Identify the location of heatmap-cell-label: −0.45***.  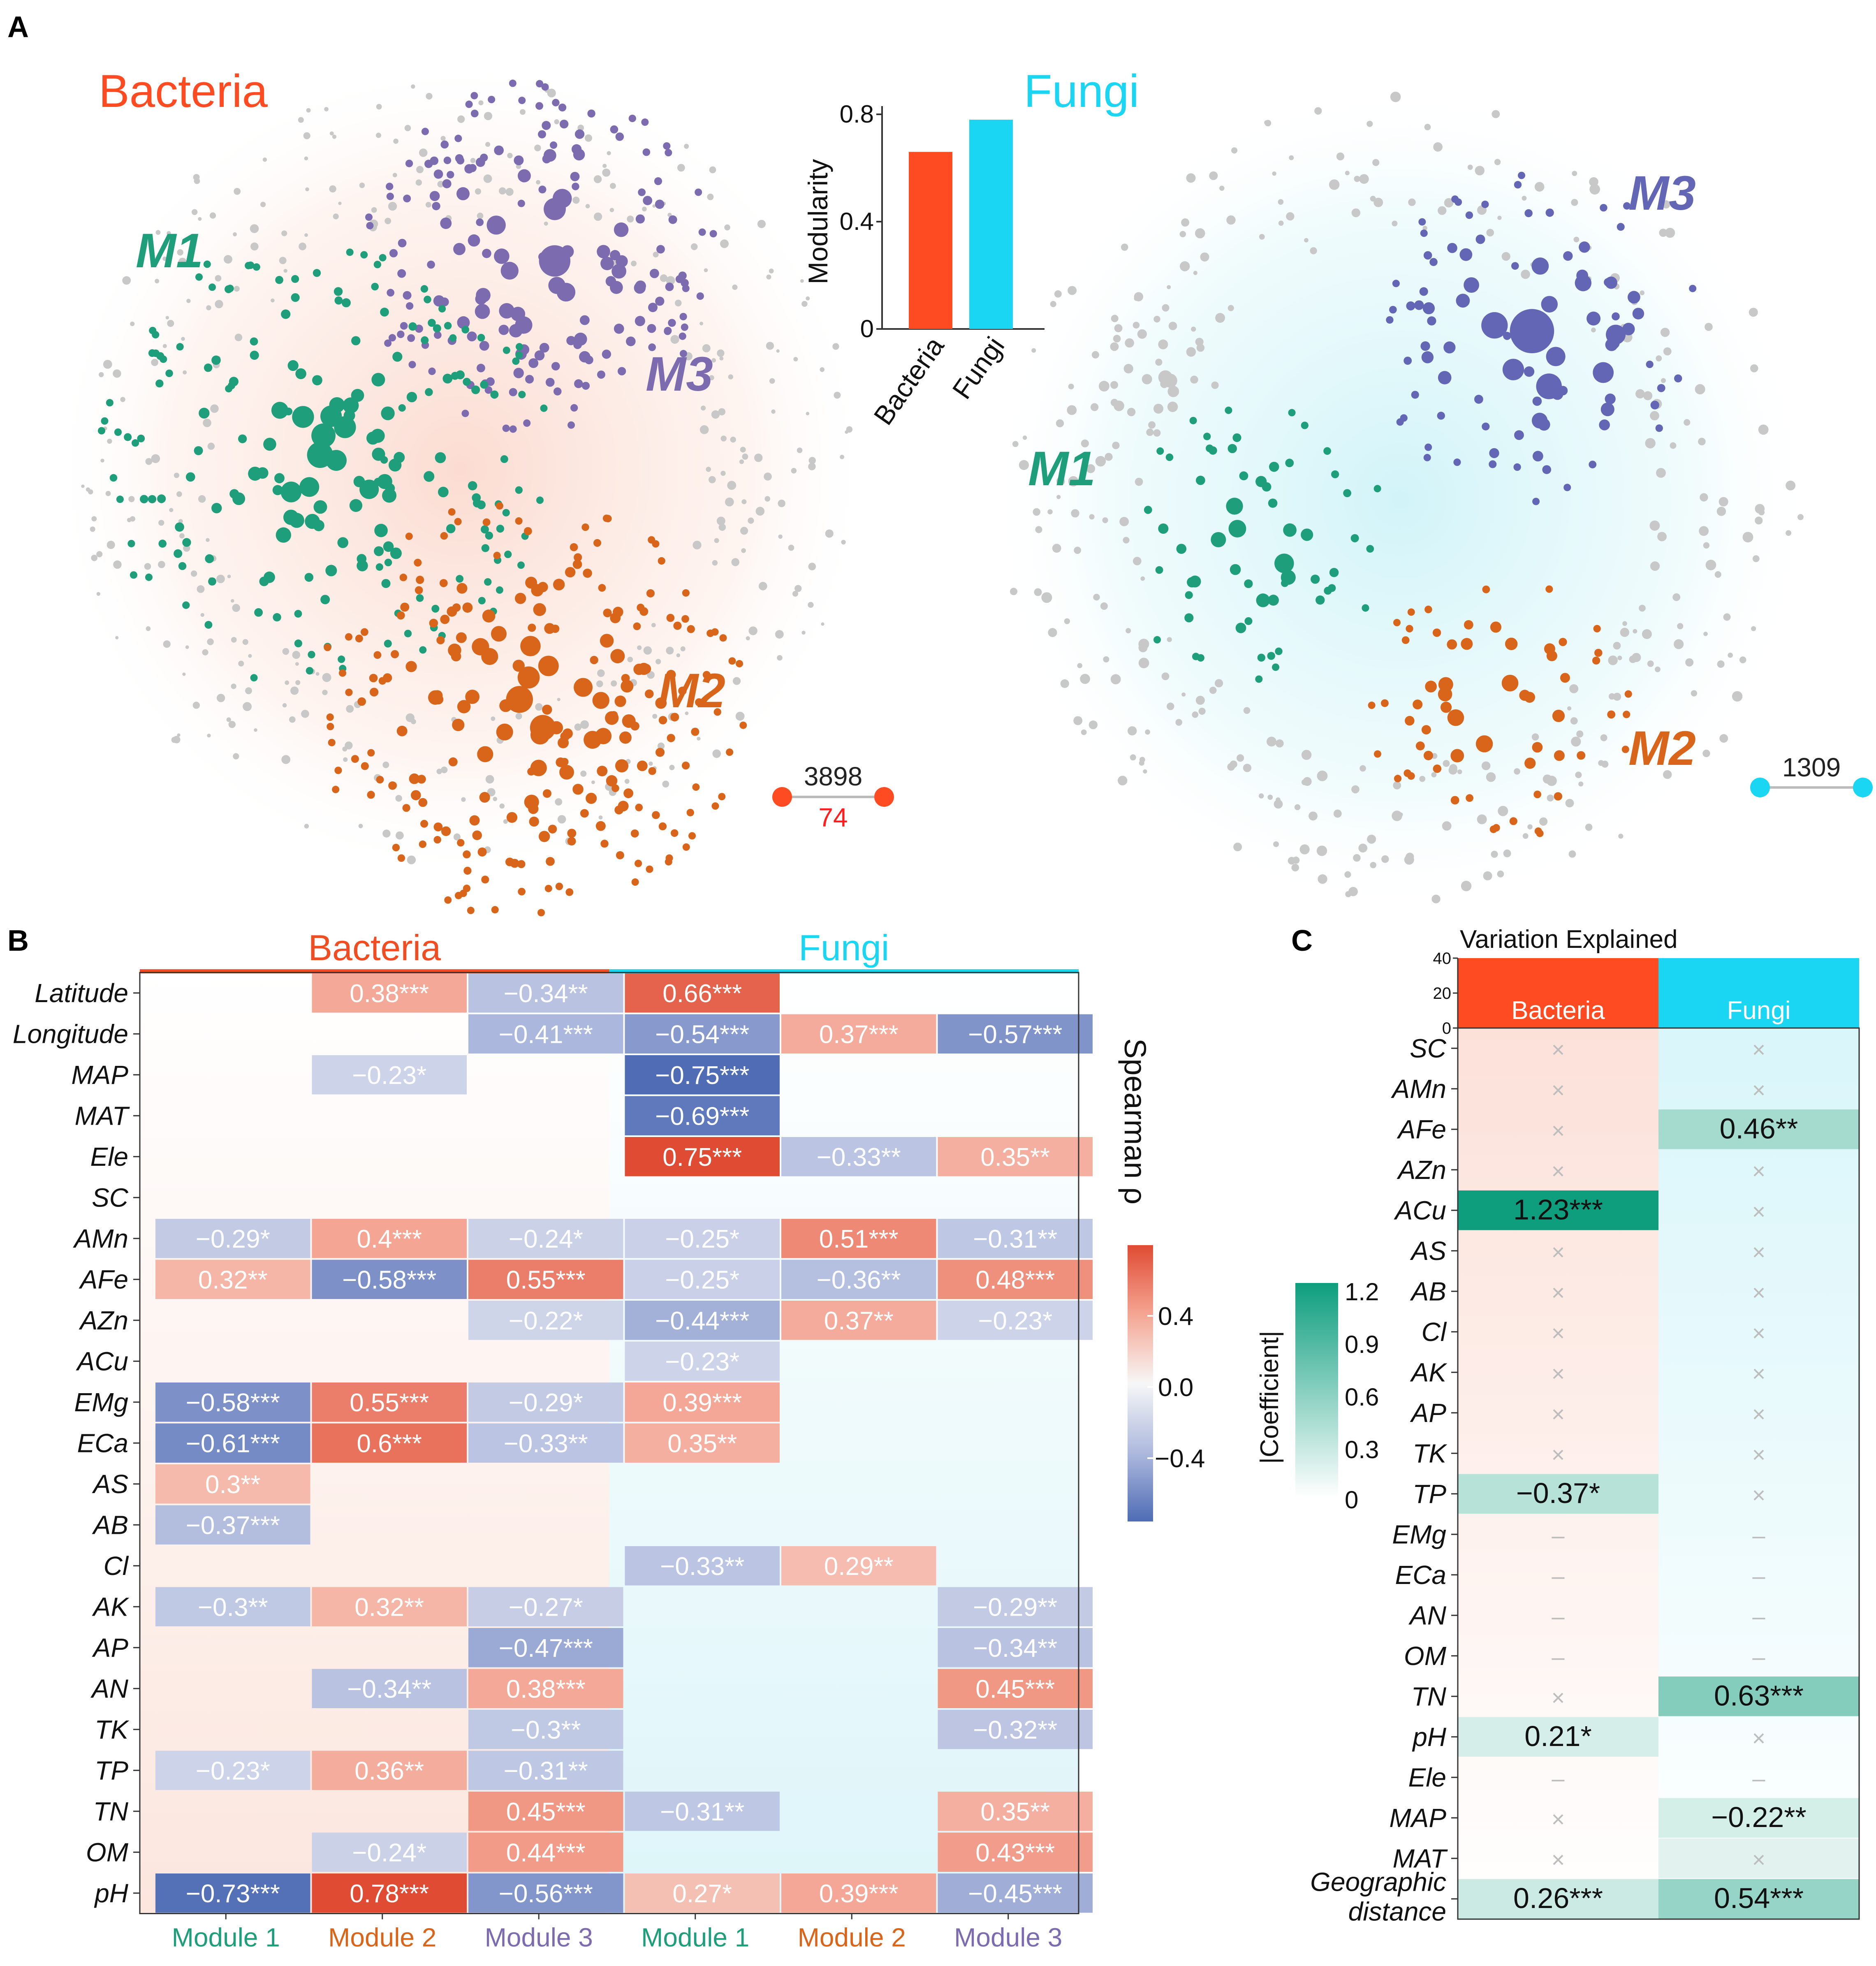
(1015, 1894).